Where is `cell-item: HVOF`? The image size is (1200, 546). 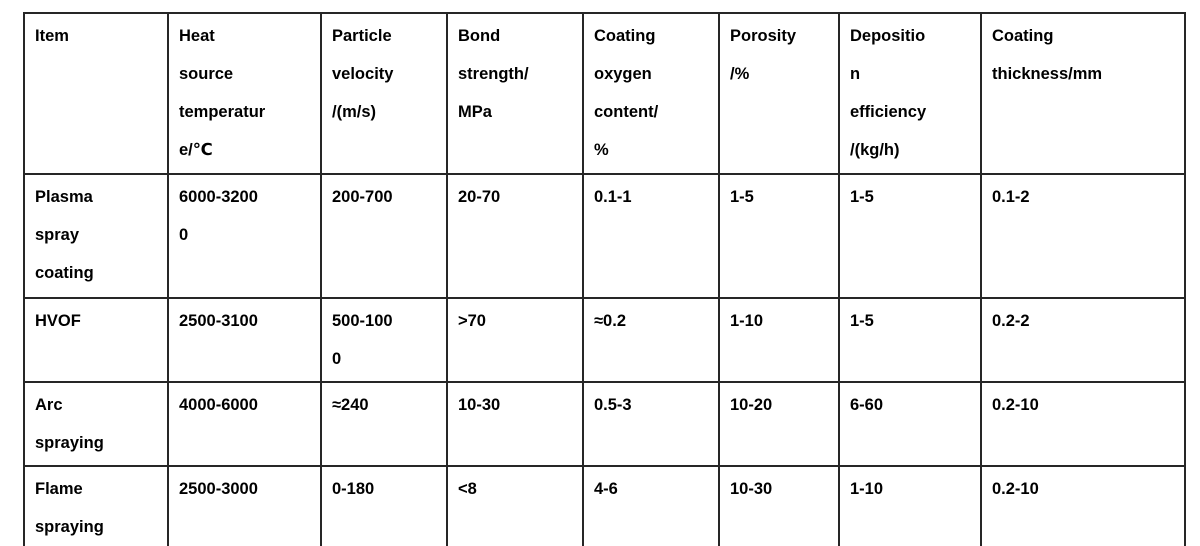 cell-item: HVOF is located at coordinates (96, 340).